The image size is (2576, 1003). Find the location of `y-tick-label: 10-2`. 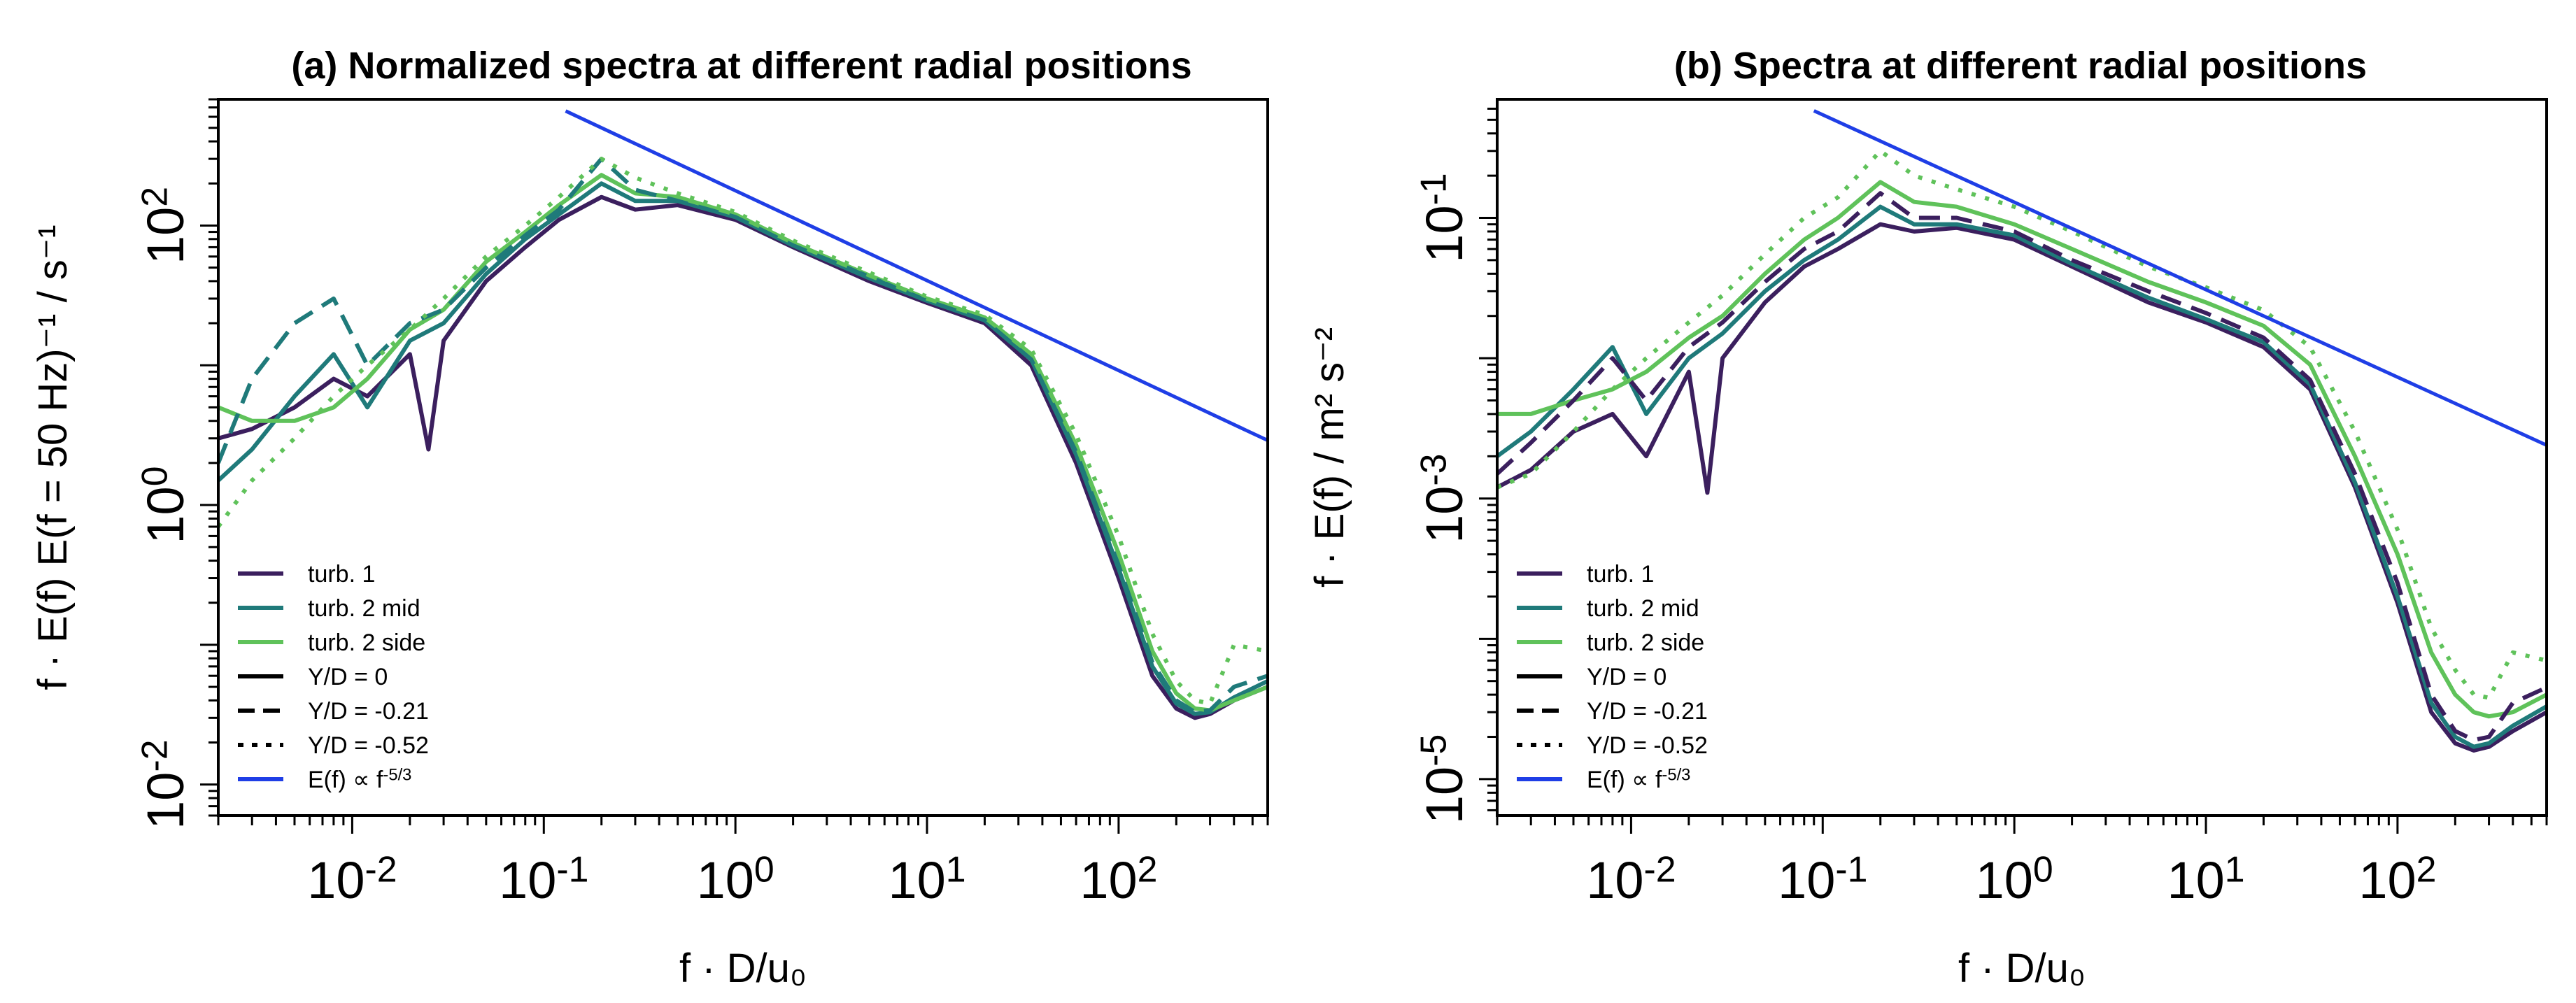

y-tick-label: 10-2 is located at coordinates (164, 784).